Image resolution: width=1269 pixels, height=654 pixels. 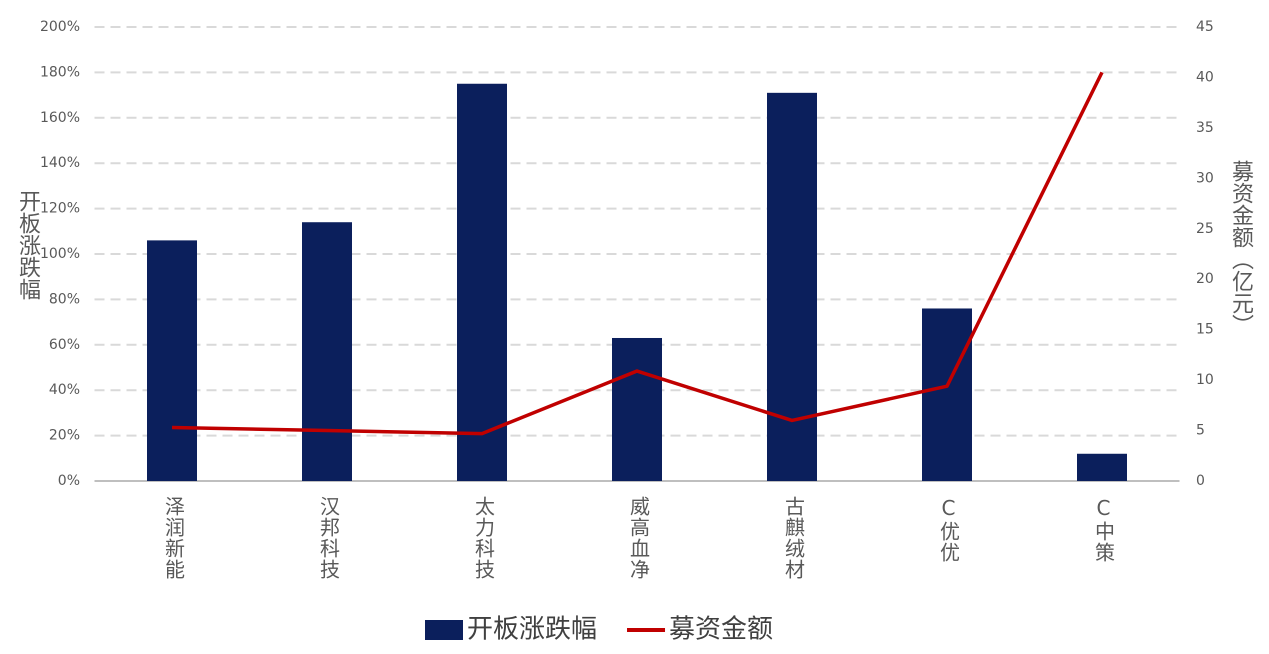 I want to click on legend-label: 募资金额, so click(x=721, y=630).